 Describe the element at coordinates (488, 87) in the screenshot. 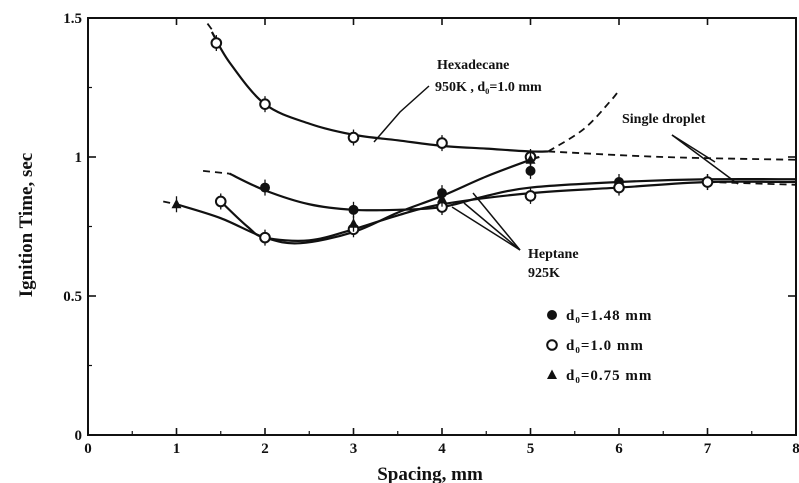

I see `hexadecane-label-line2: 950K , d₀=1.0 mm` at that location.